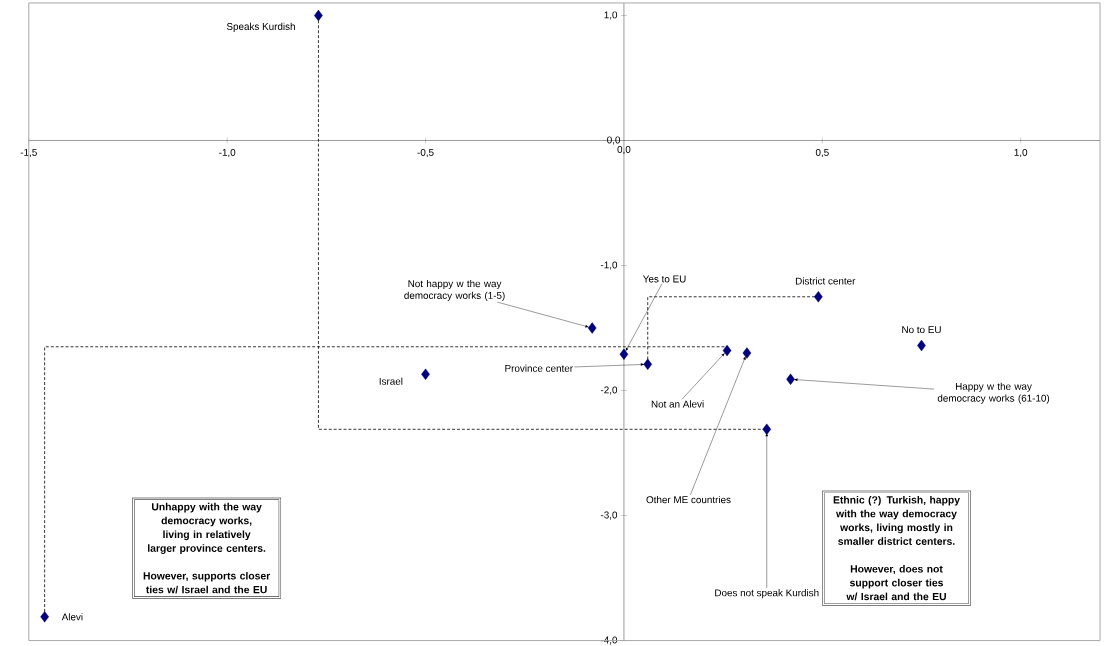 Image resolution: width=1105 pixels, height=646 pixels. What do you see at coordinates (1021, 153) in the screenshot?
I see `x-tick-label: 1,0` at bounding box center [1021, 153].